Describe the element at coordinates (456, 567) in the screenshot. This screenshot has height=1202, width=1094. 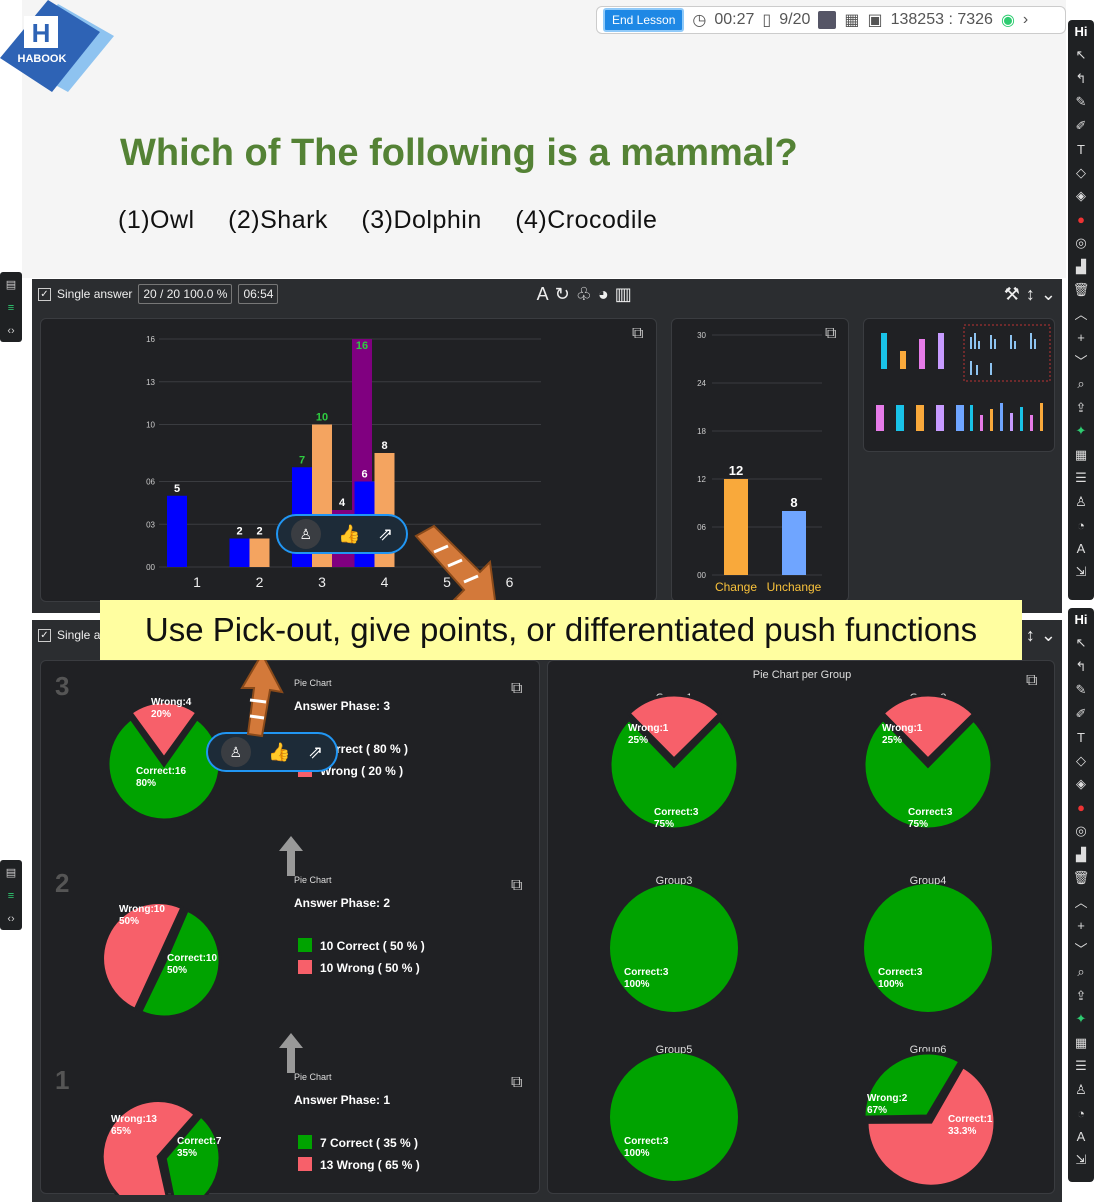
I see `arrow-annotation` at that location.